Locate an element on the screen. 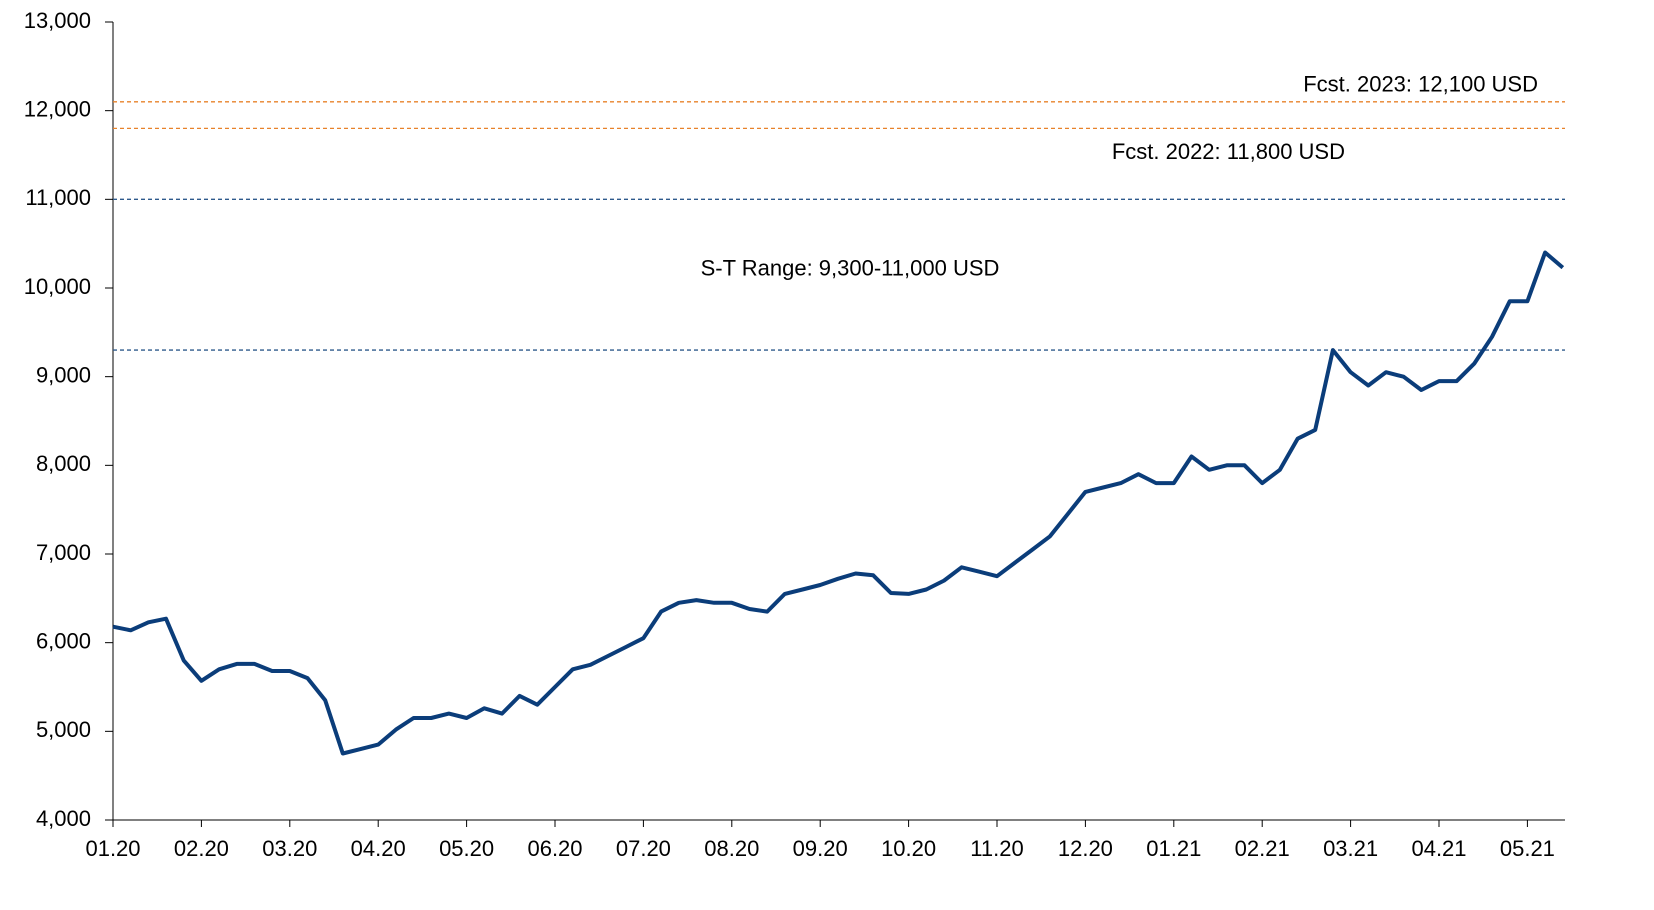 This screenshot has width=1654, height=910. x-tick-label: 01.21 is located at coordinates (1173, 848).